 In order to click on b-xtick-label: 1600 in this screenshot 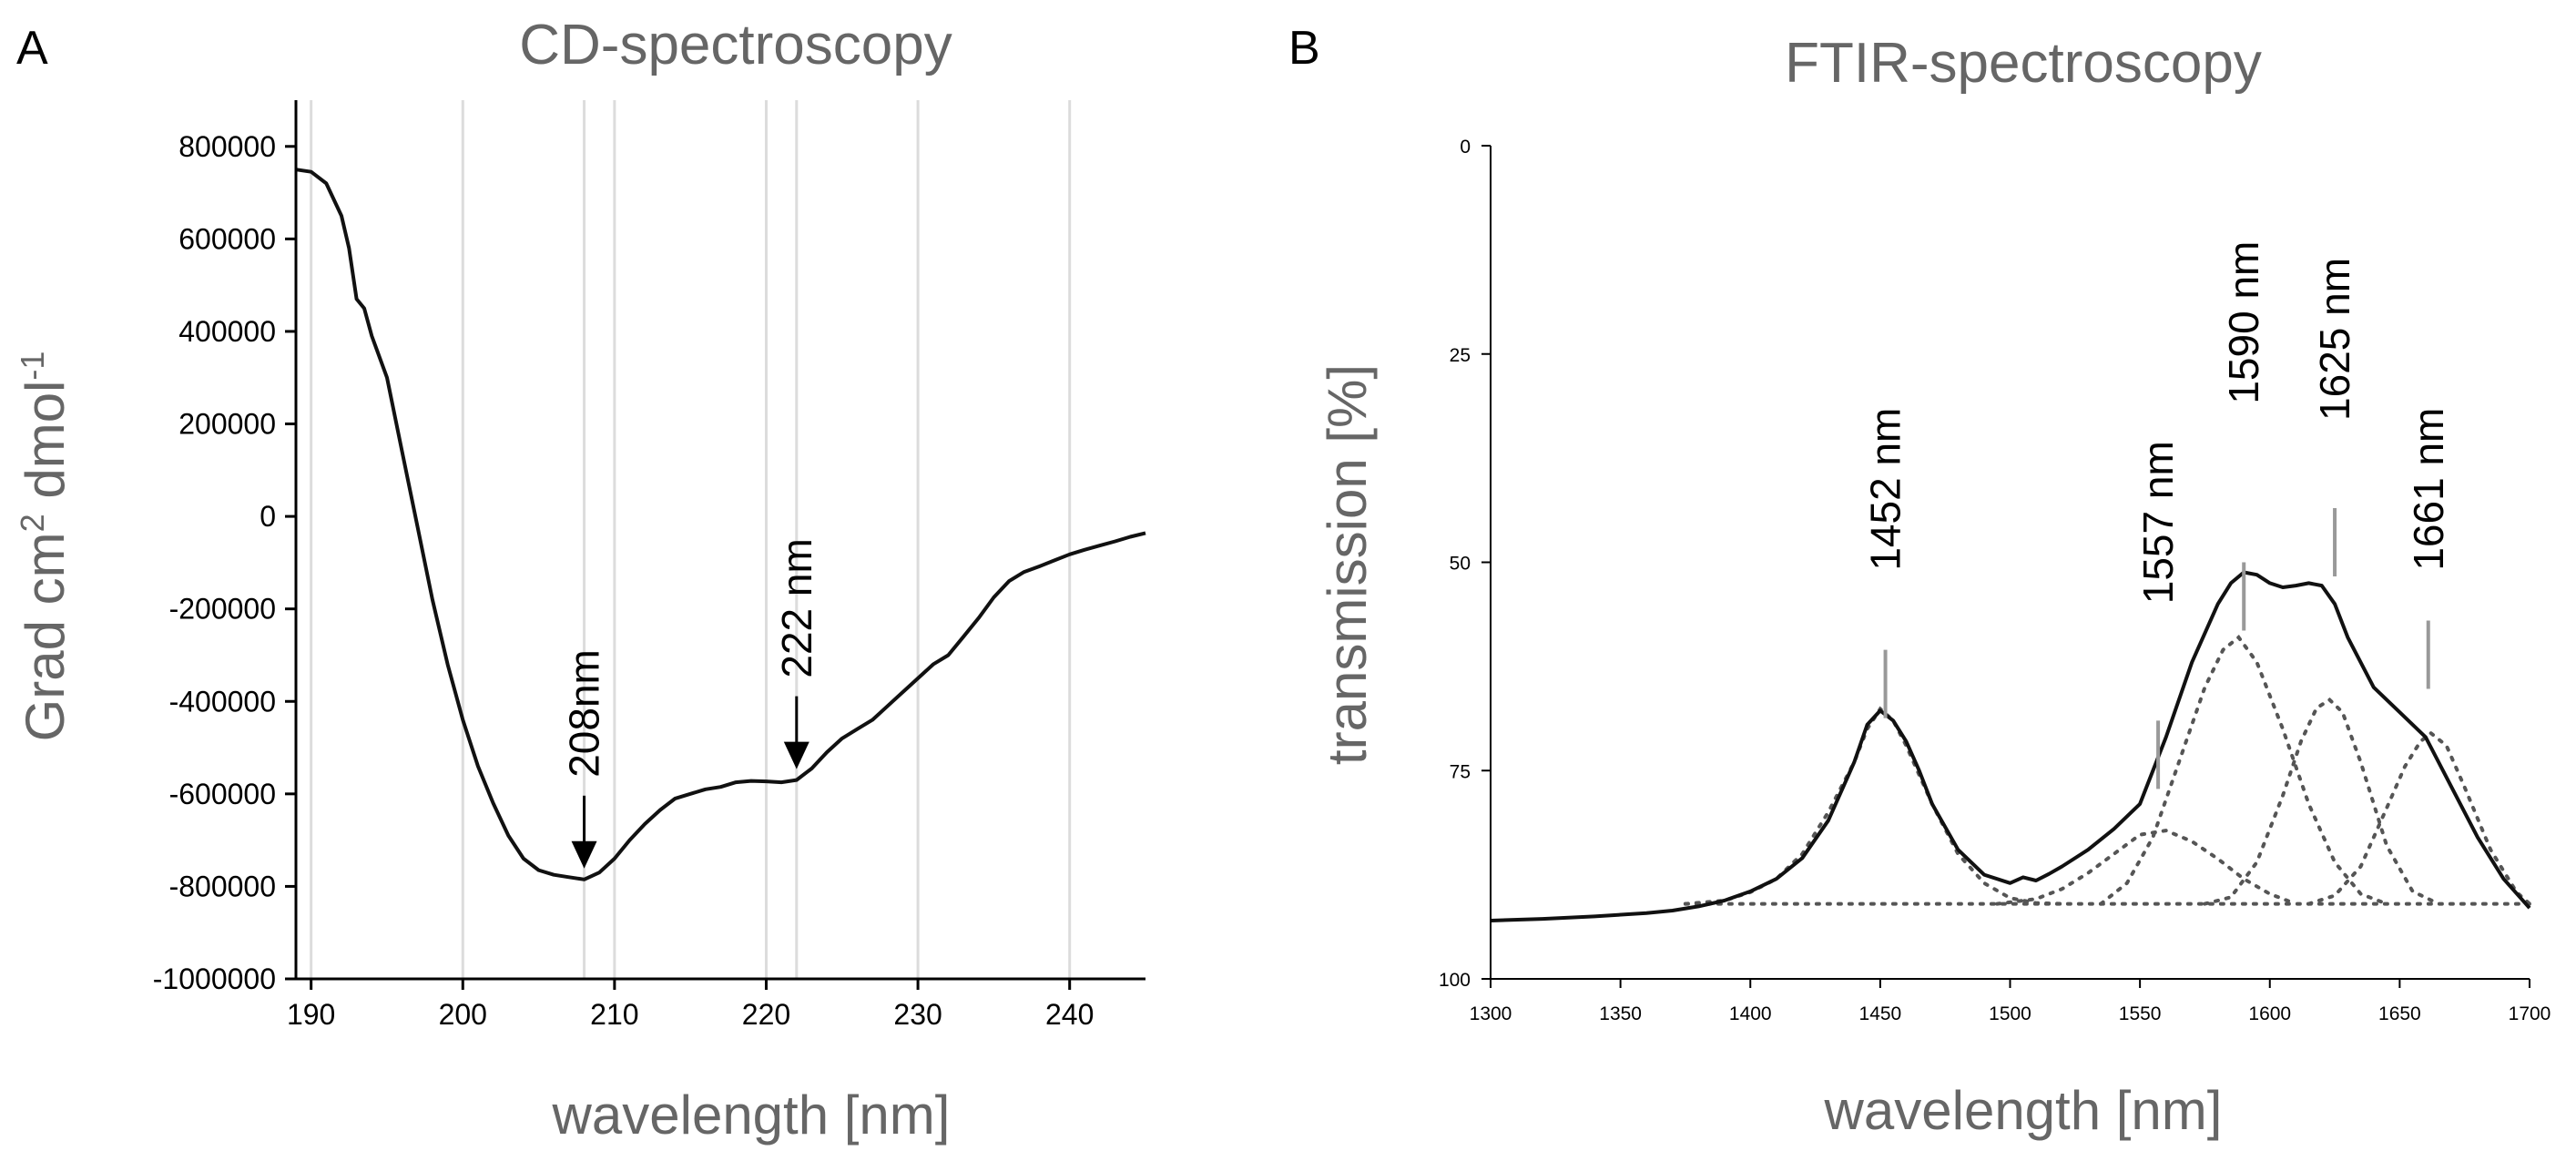, I will do `click(2269, 1014)`.